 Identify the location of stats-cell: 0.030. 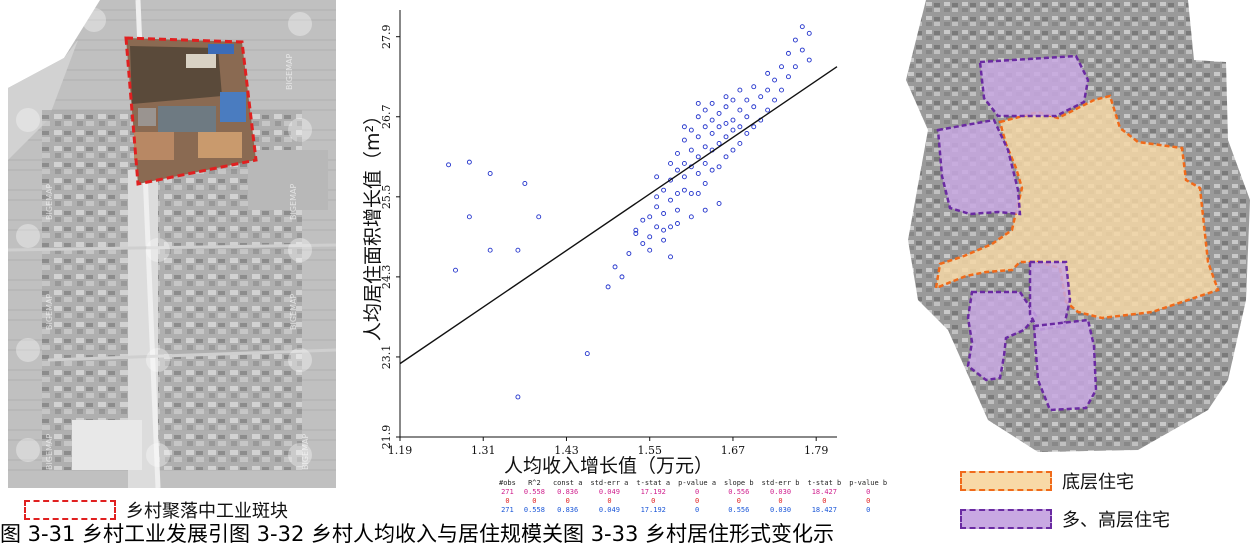
(780, 492).